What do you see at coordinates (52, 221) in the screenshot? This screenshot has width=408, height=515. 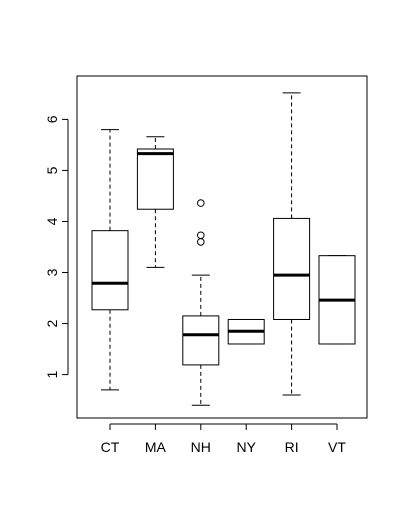 I see `y-tick-label: 4` at bounding box center [52, 221].